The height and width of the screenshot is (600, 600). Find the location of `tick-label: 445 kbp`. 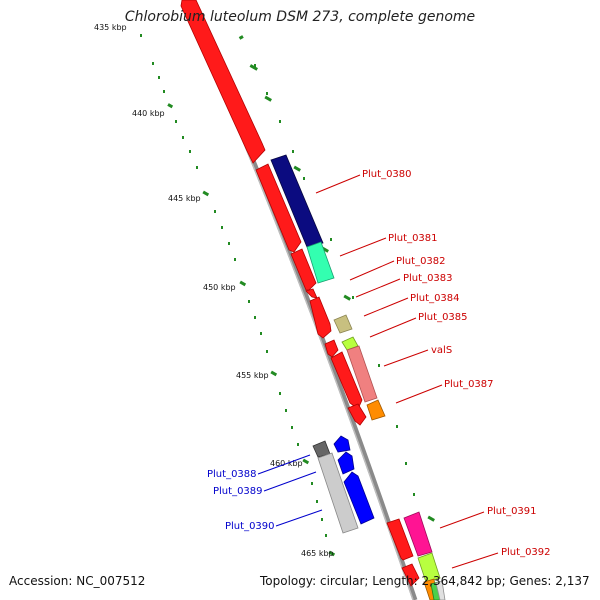

tick-label: 445 kbp is located at coordinates (184, 198).